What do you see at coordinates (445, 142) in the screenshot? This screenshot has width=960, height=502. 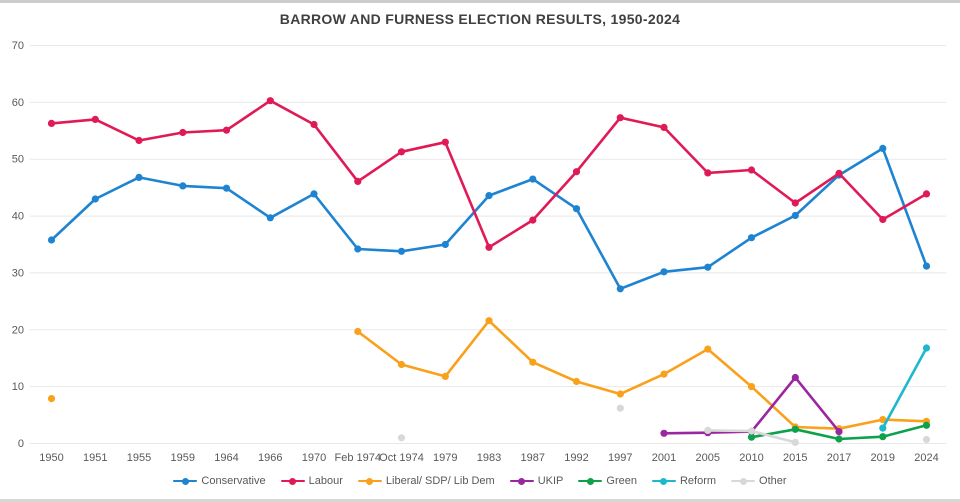 I see `data-point-labour-1979` at bounding box center [445, 142].